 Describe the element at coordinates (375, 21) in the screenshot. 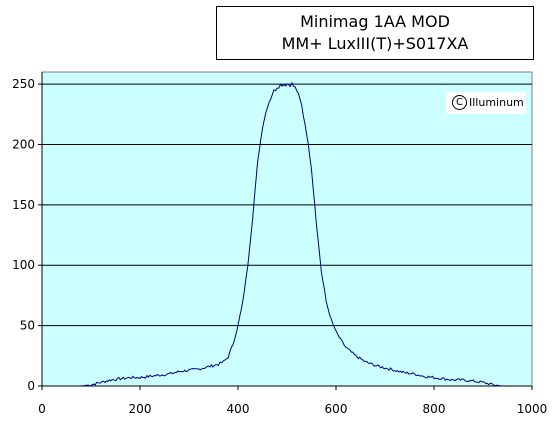

I see `chart-title-line1: Minimag 1AA MOD` at that location.